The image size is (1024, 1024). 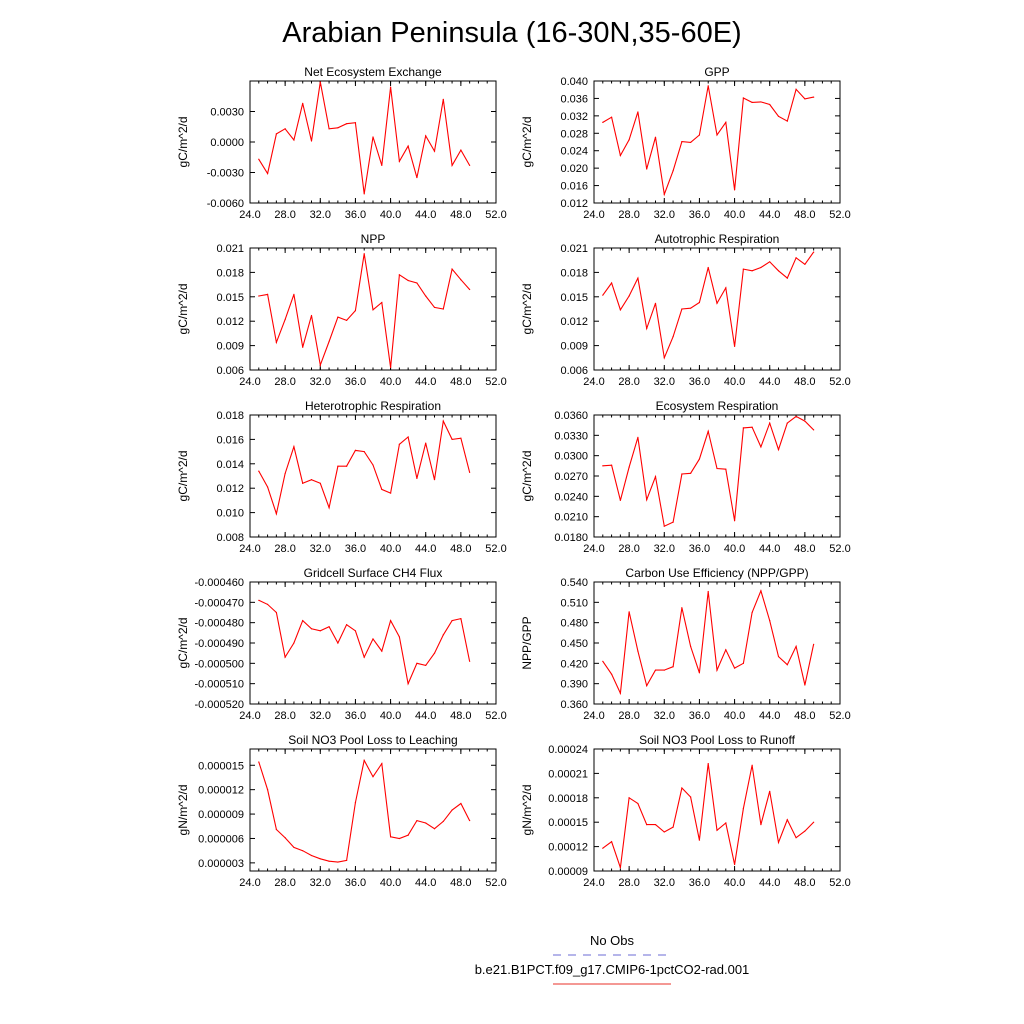 I want to click on y-tick-label: -0.0030, so click(x=225, y=174).